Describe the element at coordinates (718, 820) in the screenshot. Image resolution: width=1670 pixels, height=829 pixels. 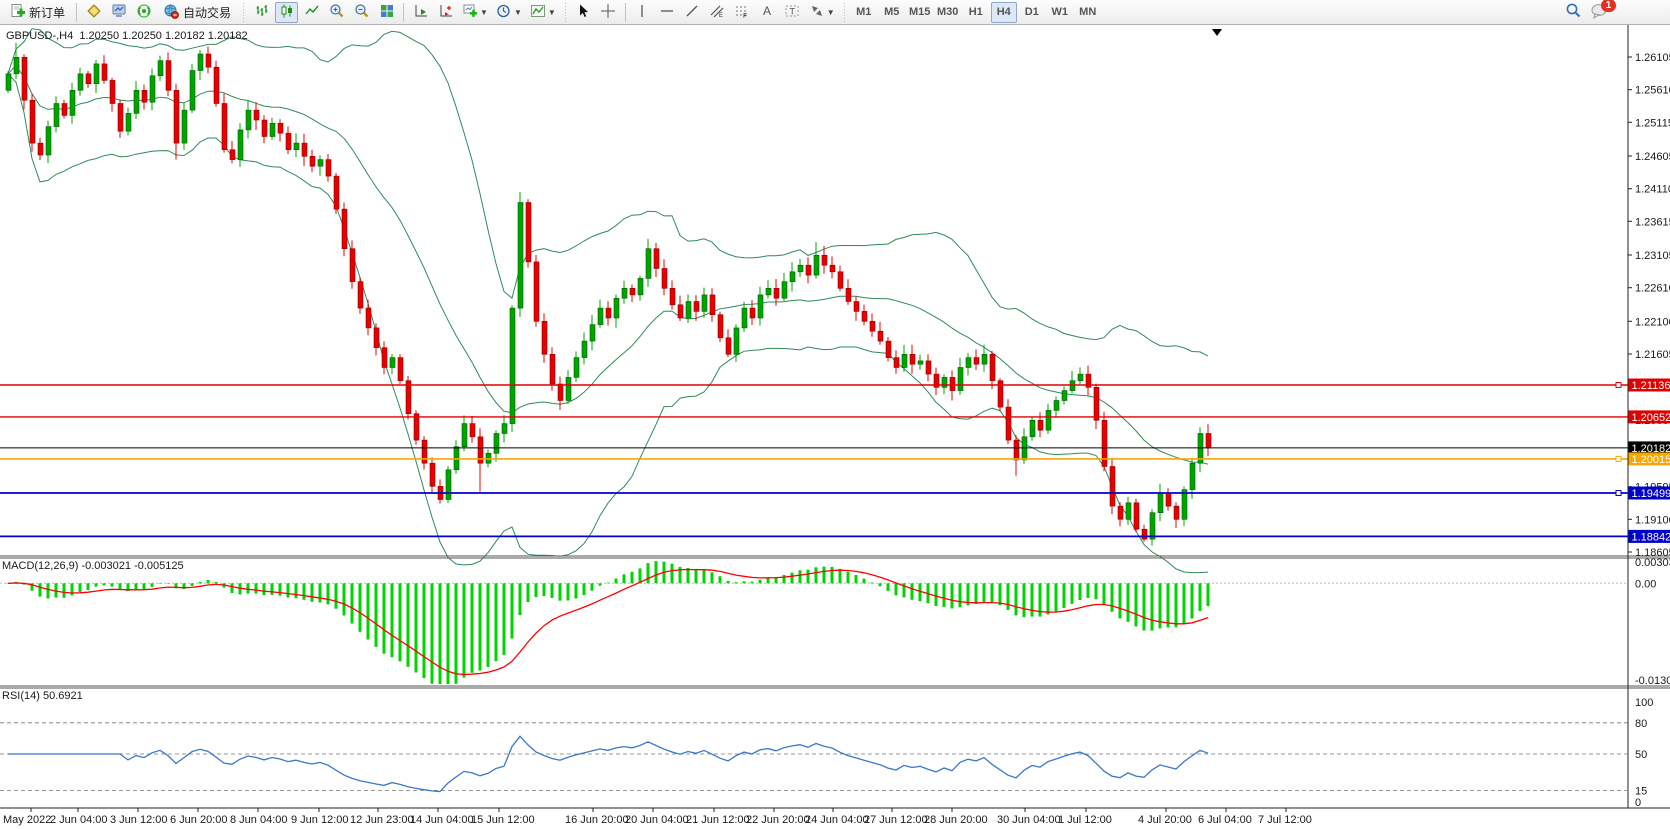
I see `time-tick-label: 21 Jun 12:00` at that location.